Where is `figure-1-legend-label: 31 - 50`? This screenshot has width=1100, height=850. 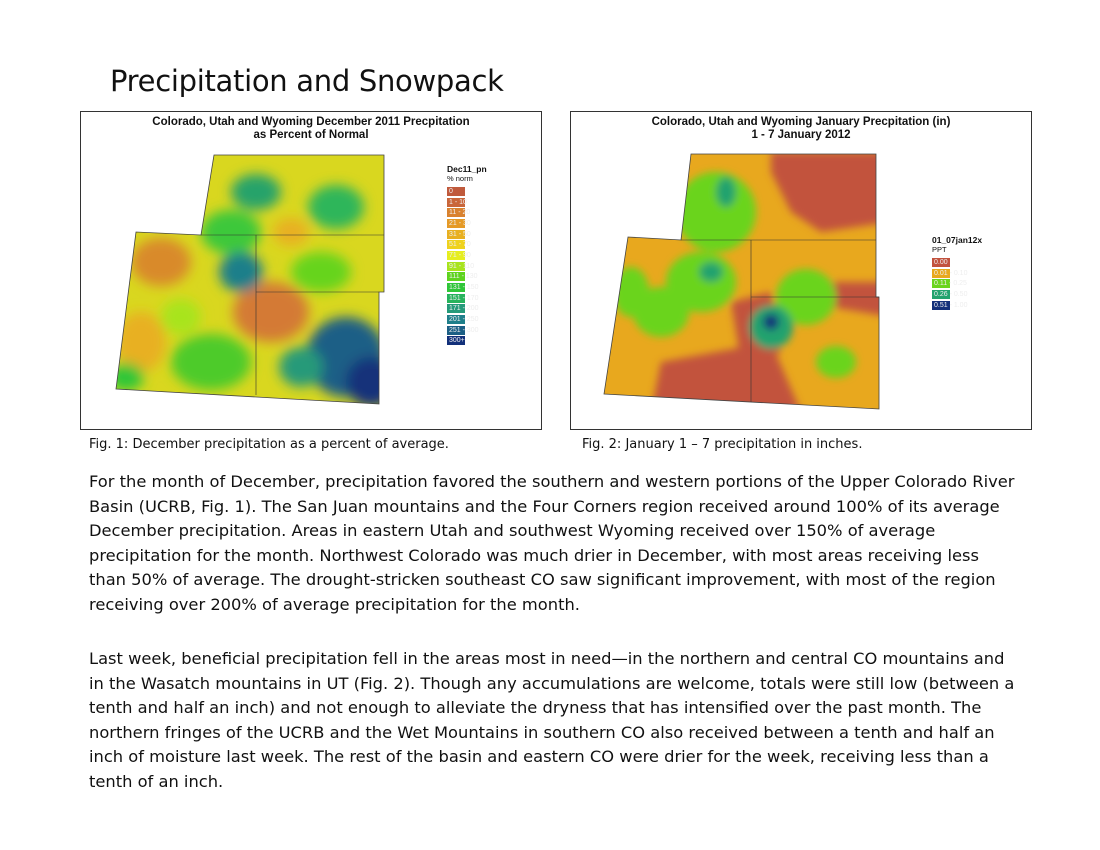 figure-1-legend-label: 31 - 50 is located at coordinates (460, 234).